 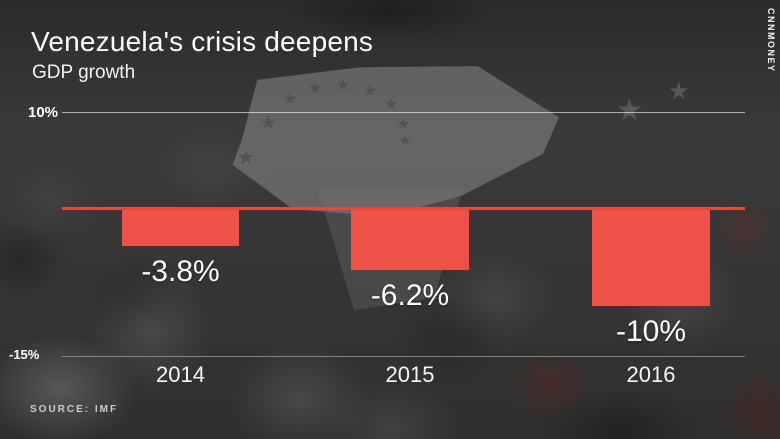 I want to click on source-credit: SOURCE: IMF, so click(x=74, y=409).